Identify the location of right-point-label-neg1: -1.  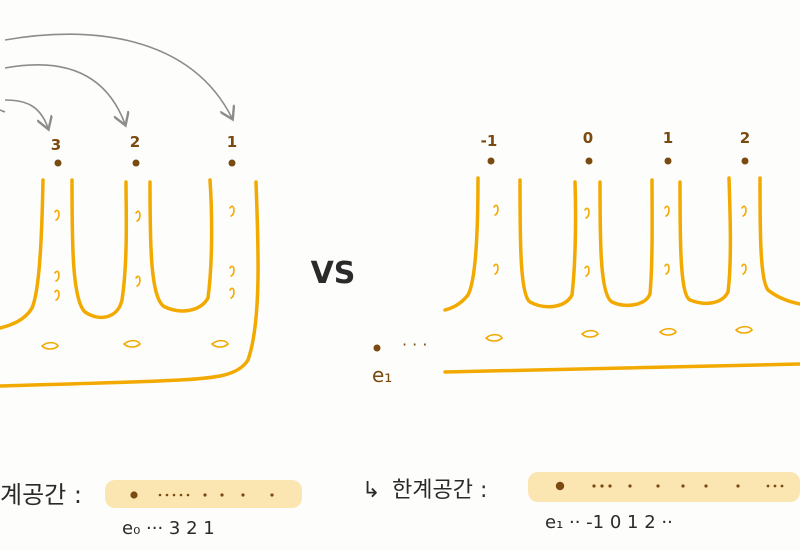
(489, 141).